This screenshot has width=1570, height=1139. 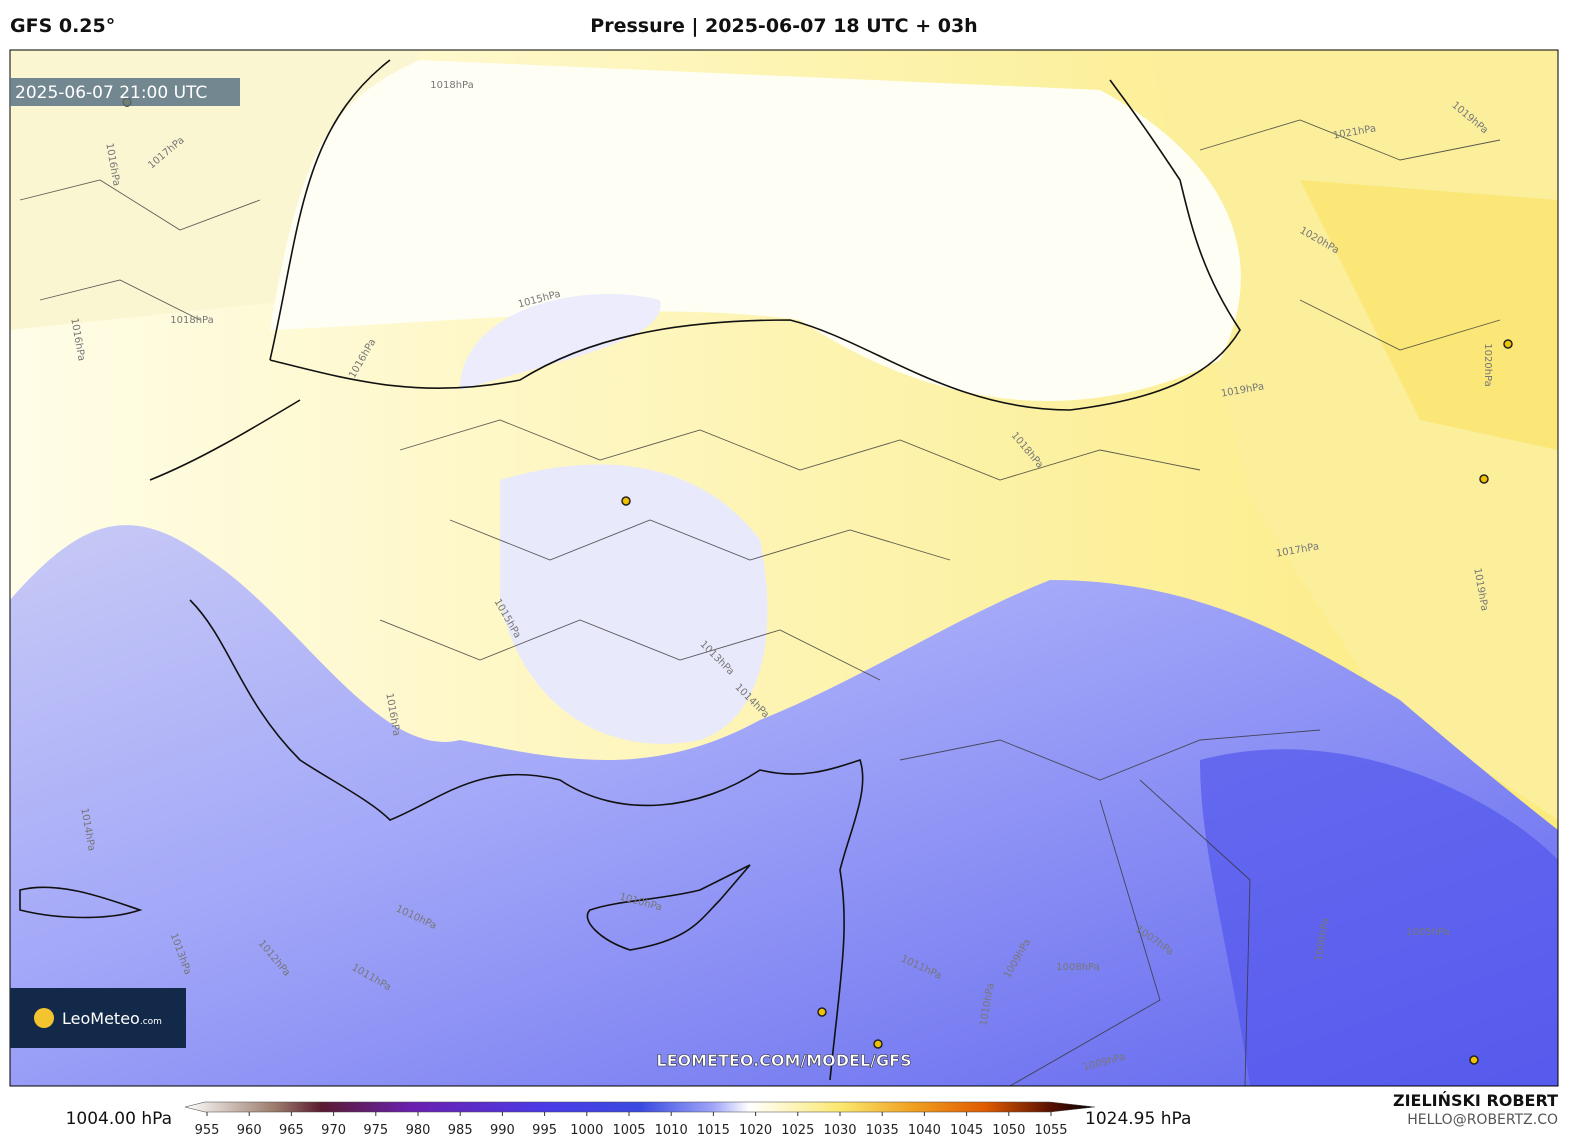 I want to click on author: ZIELIŃSKI ROBERT, so click(x=1475, y=1100).